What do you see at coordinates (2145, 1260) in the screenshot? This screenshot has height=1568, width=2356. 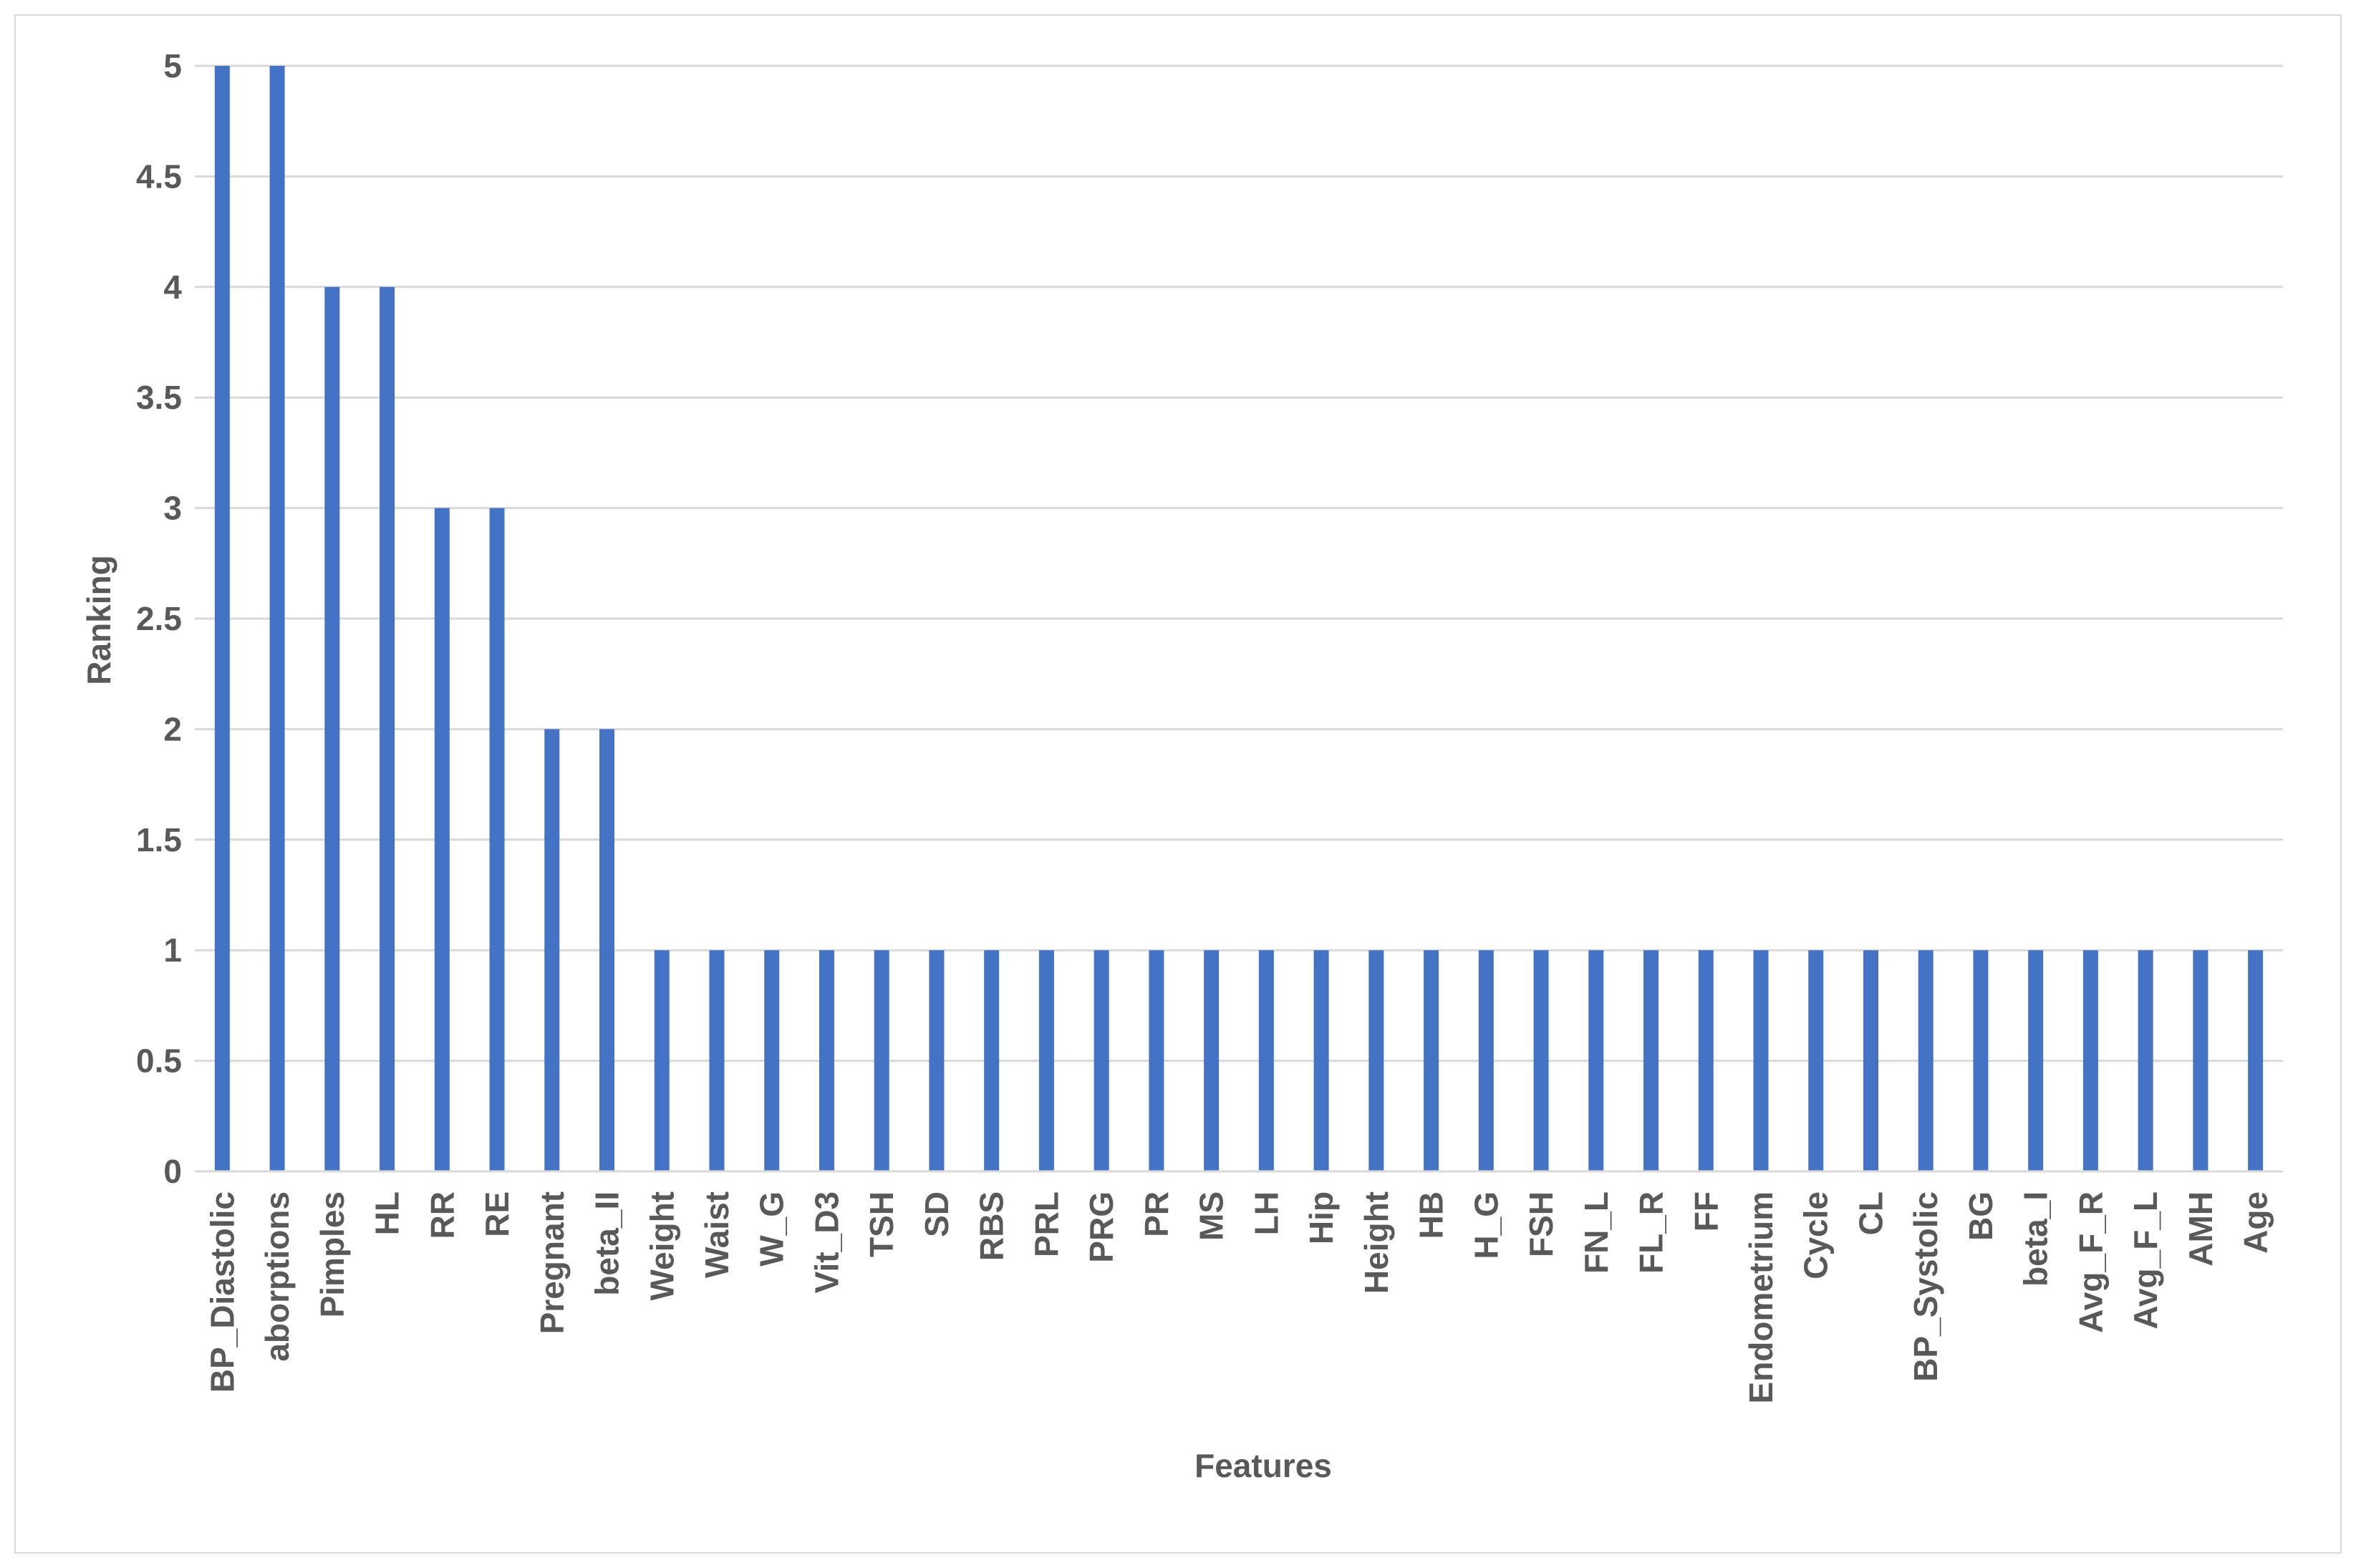 I see `x-tick-label: Avg_F_L` at bounding box center [2145, 1260].